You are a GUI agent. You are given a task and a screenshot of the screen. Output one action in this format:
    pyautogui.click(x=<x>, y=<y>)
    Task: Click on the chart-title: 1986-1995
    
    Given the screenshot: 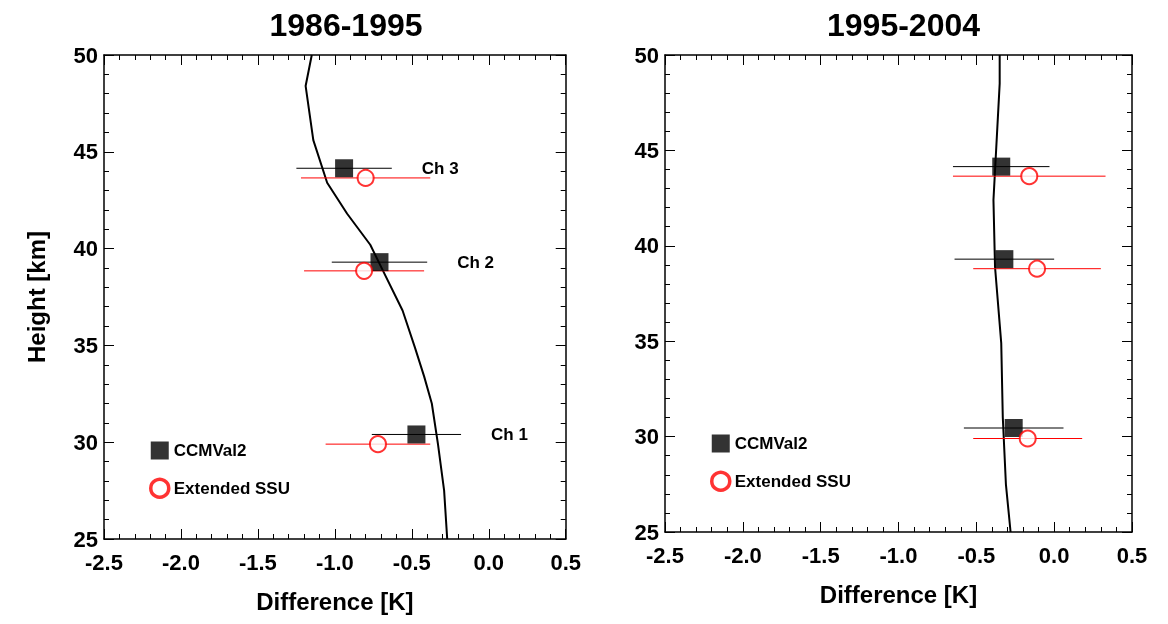 What is the action you would take?
    pyautogui.click(x=346, y=25)
    